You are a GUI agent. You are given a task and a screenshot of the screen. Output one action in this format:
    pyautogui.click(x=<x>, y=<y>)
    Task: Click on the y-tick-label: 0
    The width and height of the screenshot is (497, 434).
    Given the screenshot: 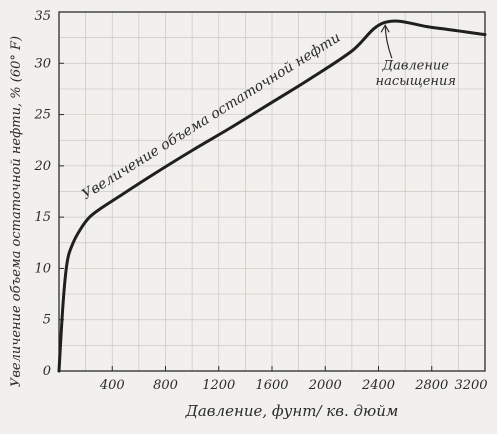 What is the action you would take?
    pyautogui.click(x=47, y=371)
    